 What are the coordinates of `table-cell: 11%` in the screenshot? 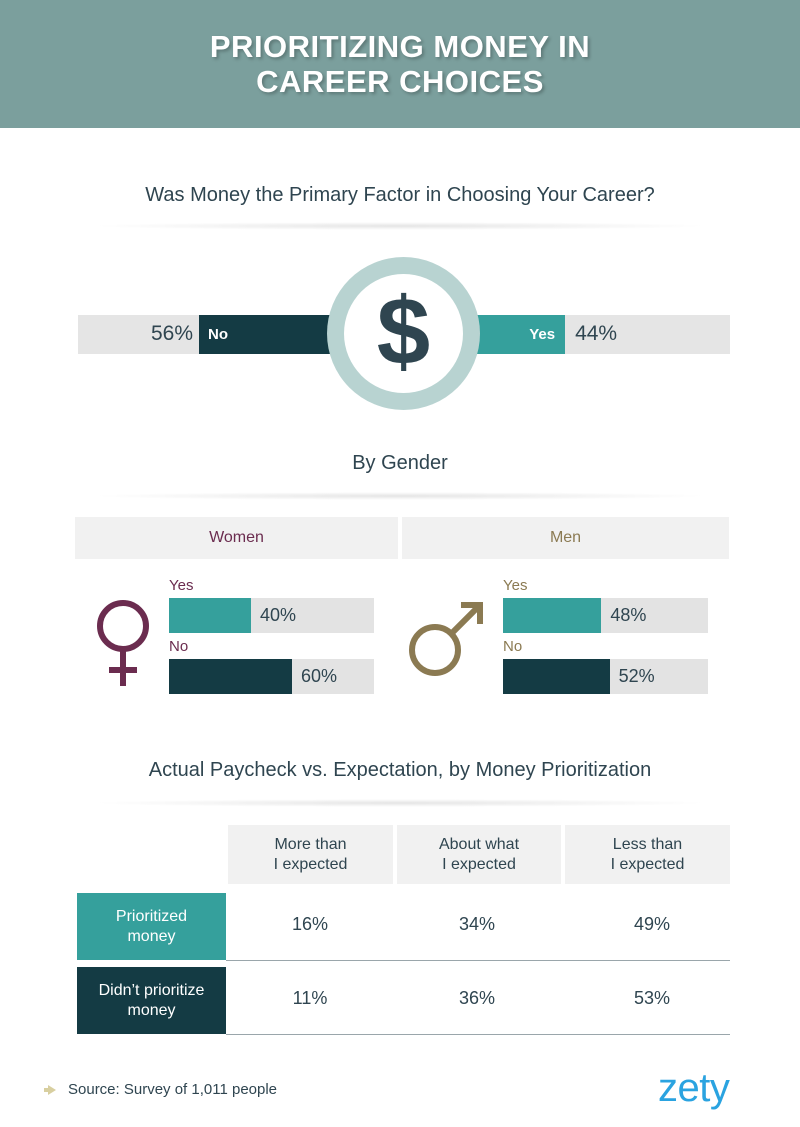 It's located at (310, 998).